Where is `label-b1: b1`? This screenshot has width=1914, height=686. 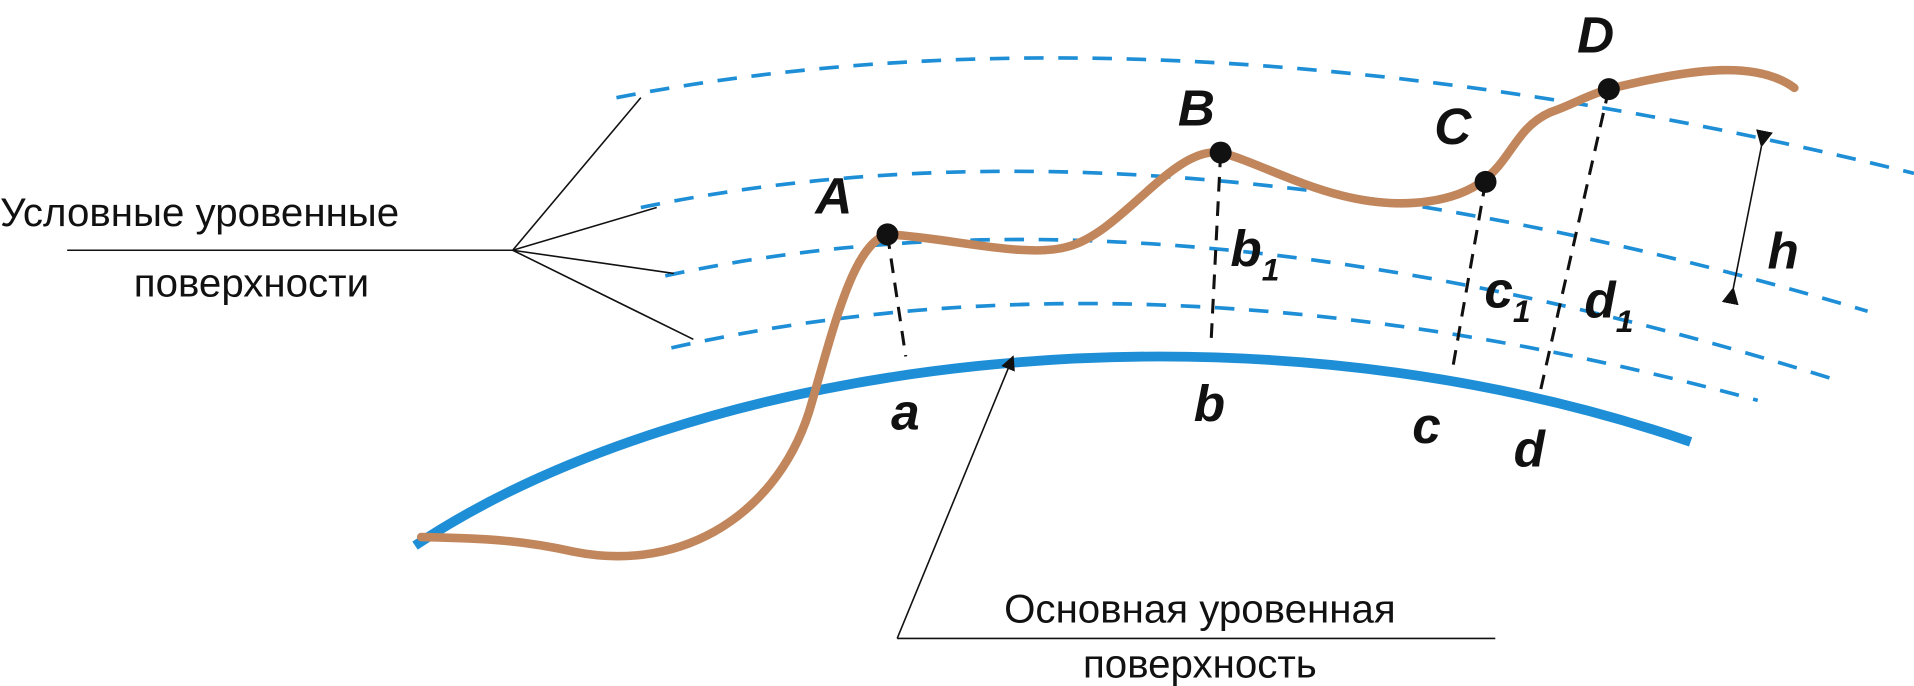
label-b1: b1 is located at coordinates (1254, 254).